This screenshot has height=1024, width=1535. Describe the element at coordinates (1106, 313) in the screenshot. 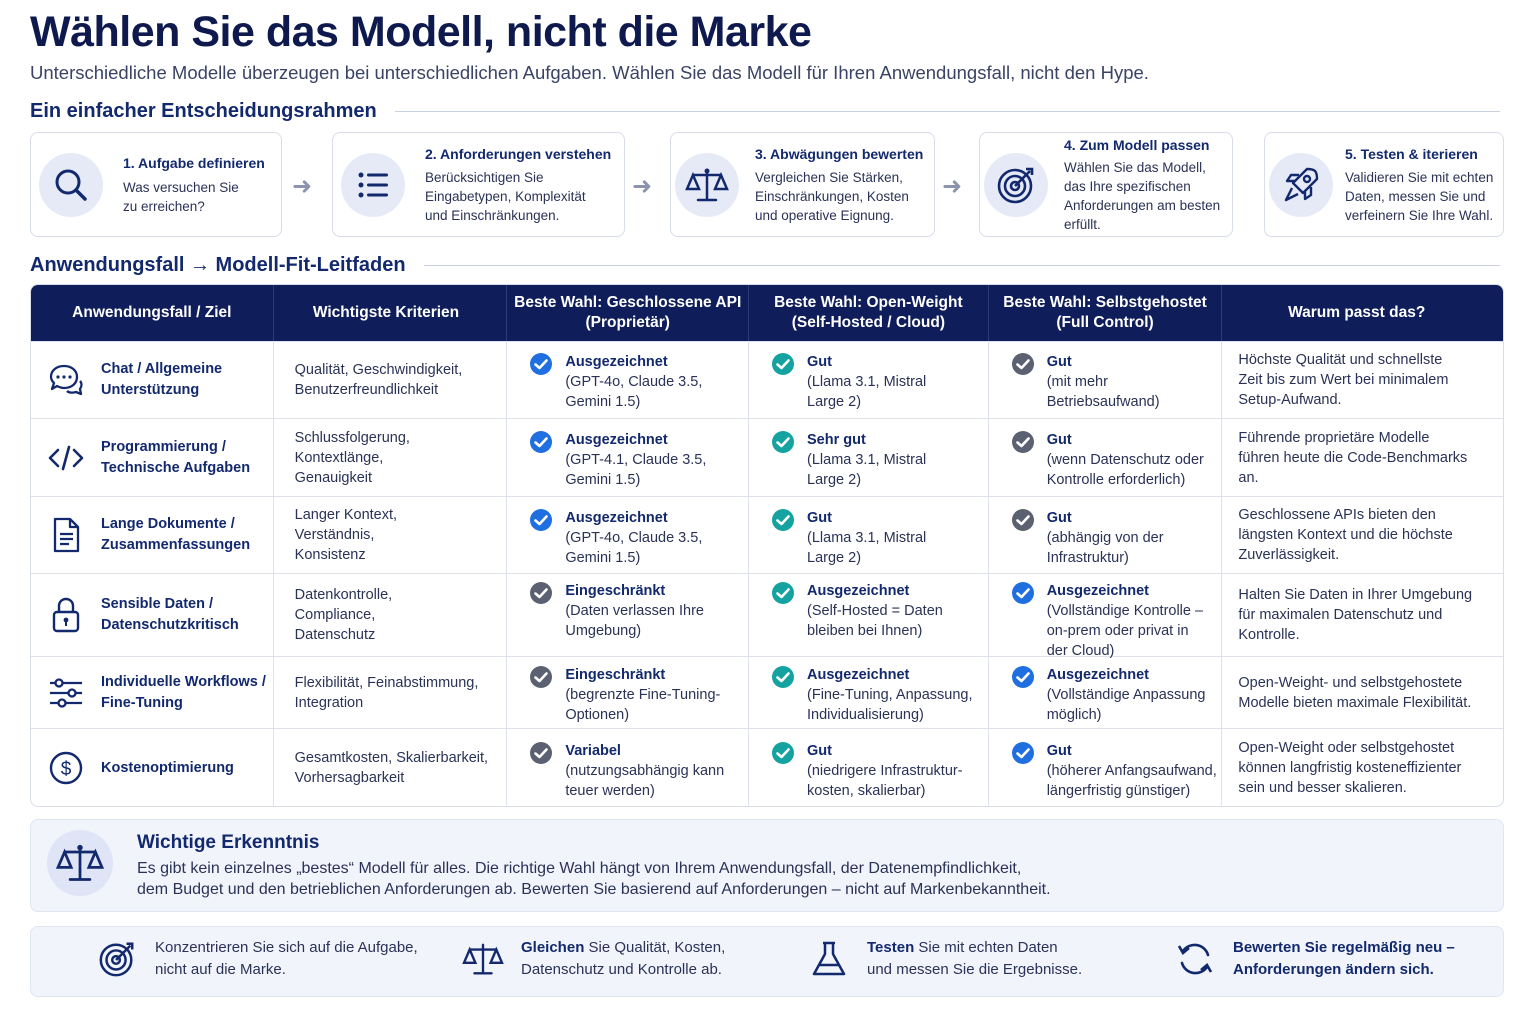

I see `column-header: Beste Wahl: Selbstgehostet (Full Control)` at that location.